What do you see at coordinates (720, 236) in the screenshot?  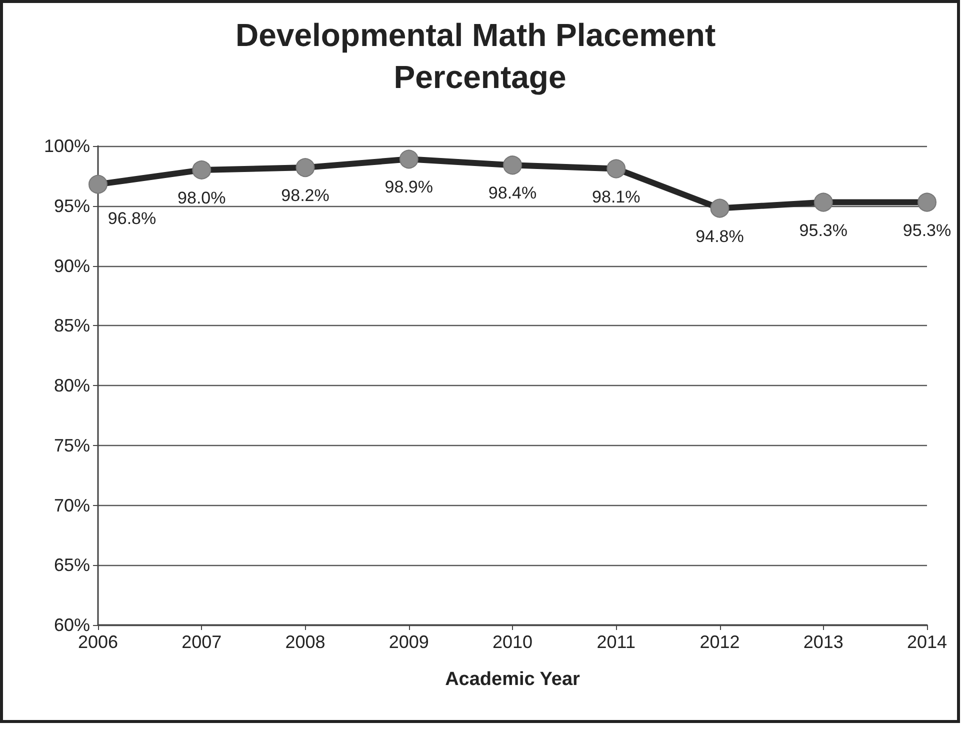 I see `data-label: 94.8%` at bounding box center [720, 236].